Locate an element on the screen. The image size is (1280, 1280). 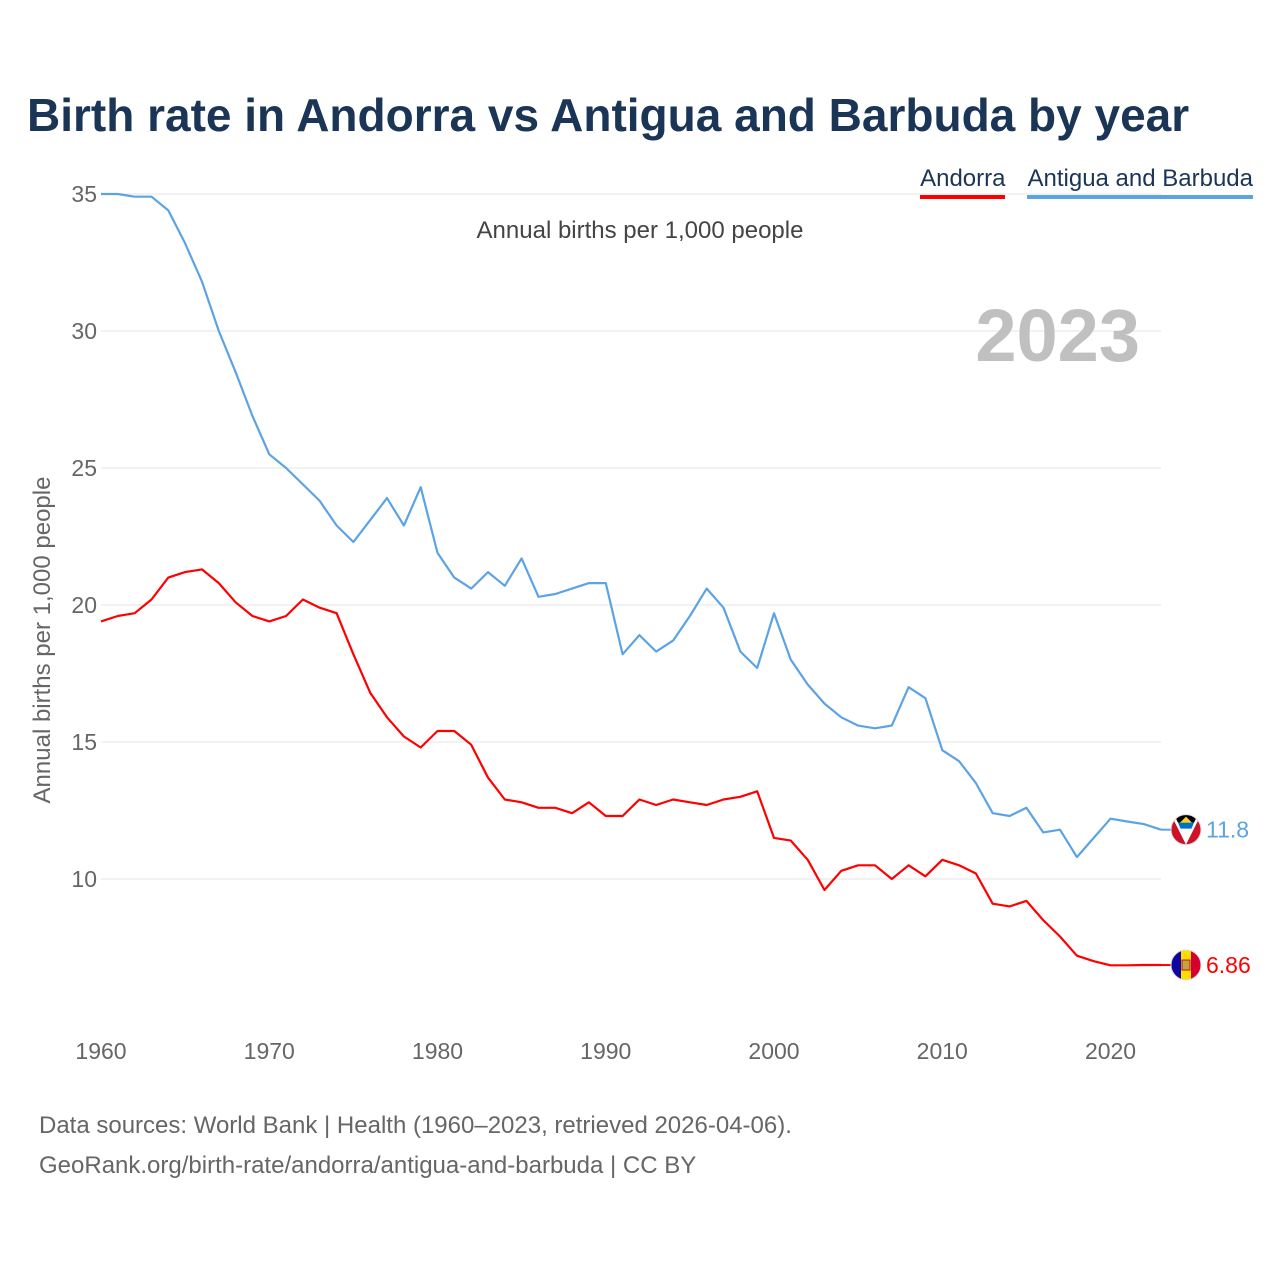
y-tick-label-35: 35 is located at coordinates (84, 194).